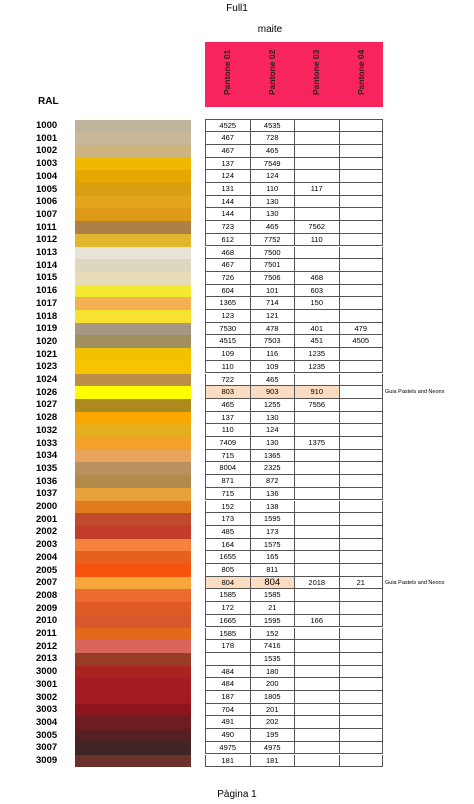  I want to click on ral-code: 2011, so click(46, 633).